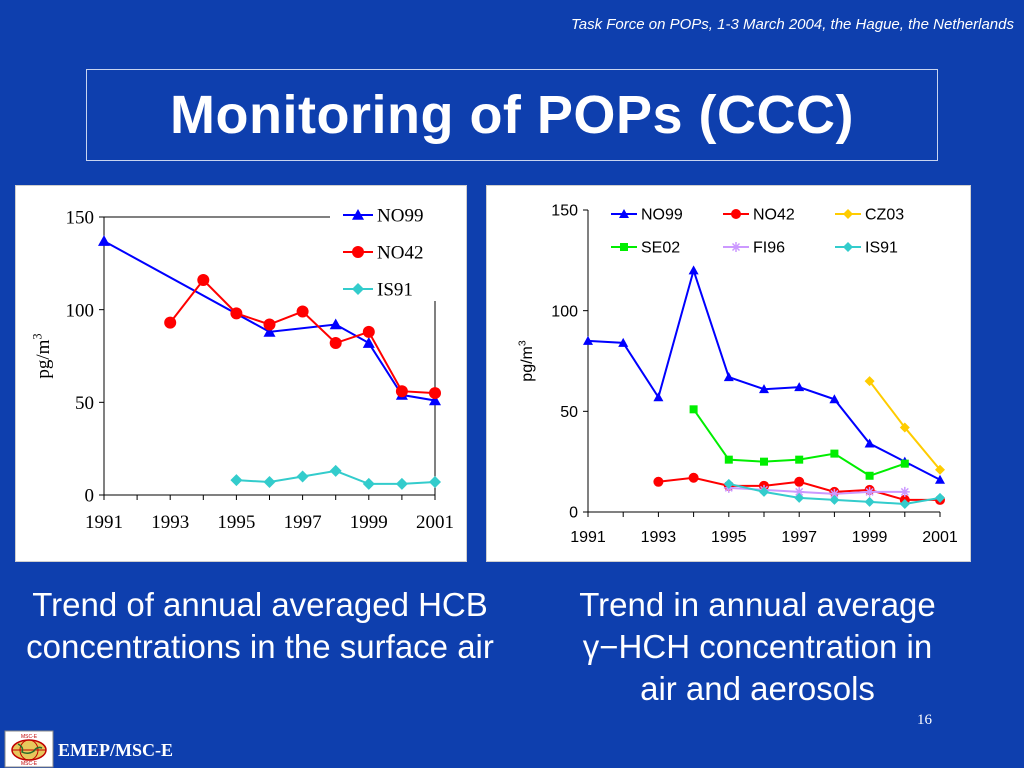 The width and height of the screenshot is (1024, 768). I want to click on page-title: Monitoring of POPs (CCC), so click(512, 115).